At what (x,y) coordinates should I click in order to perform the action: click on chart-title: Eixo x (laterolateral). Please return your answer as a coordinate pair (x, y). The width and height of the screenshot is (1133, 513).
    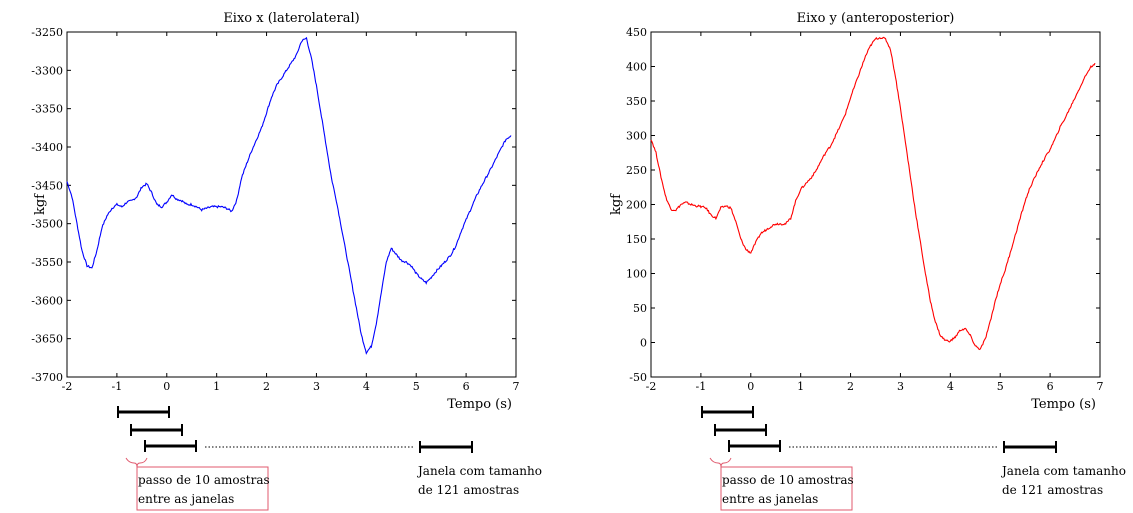
    Looking at the image, I should click on (291, 18).